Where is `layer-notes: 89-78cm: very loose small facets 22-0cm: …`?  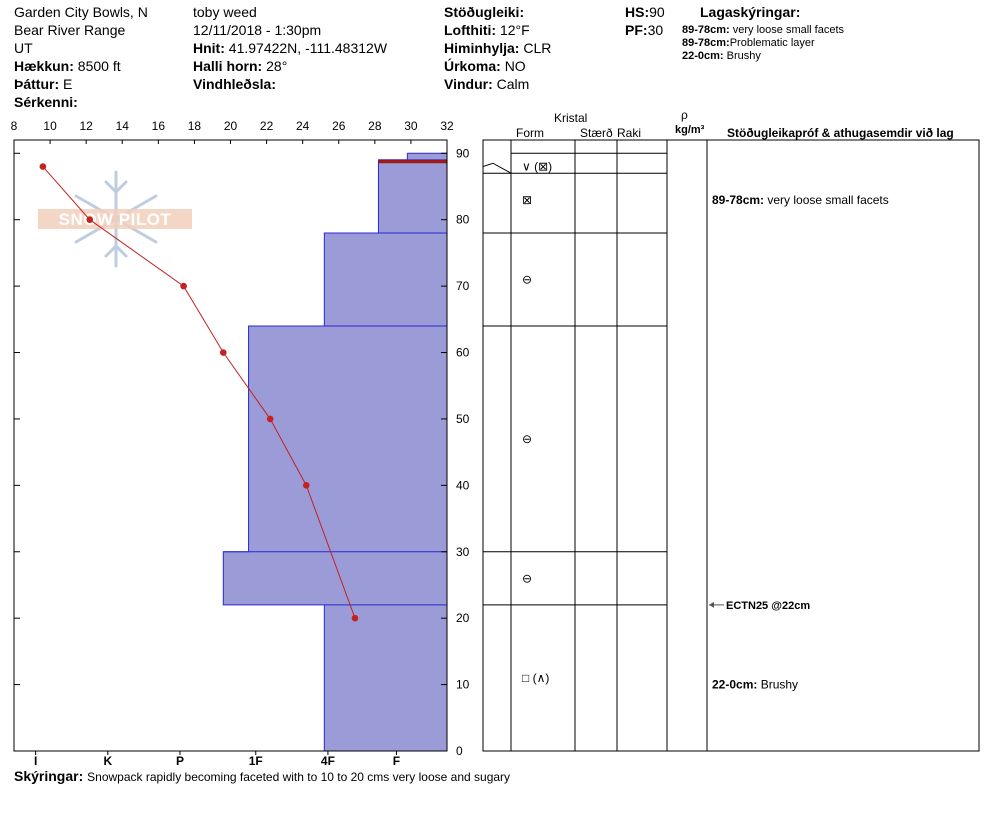 layer-notes: 89-78cm: very loose small facets 22-0cm: … is located at coordinates (799, 442).